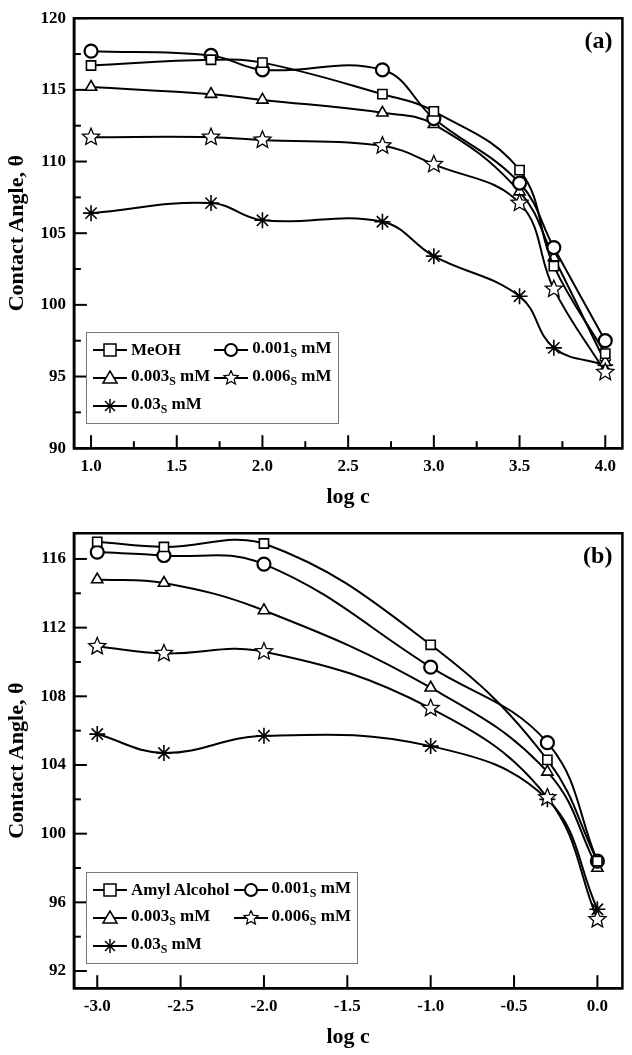  Describe the element at coordinates (605, 465) in the screenshot. I see `x-tick-label: 4.0` at that location.